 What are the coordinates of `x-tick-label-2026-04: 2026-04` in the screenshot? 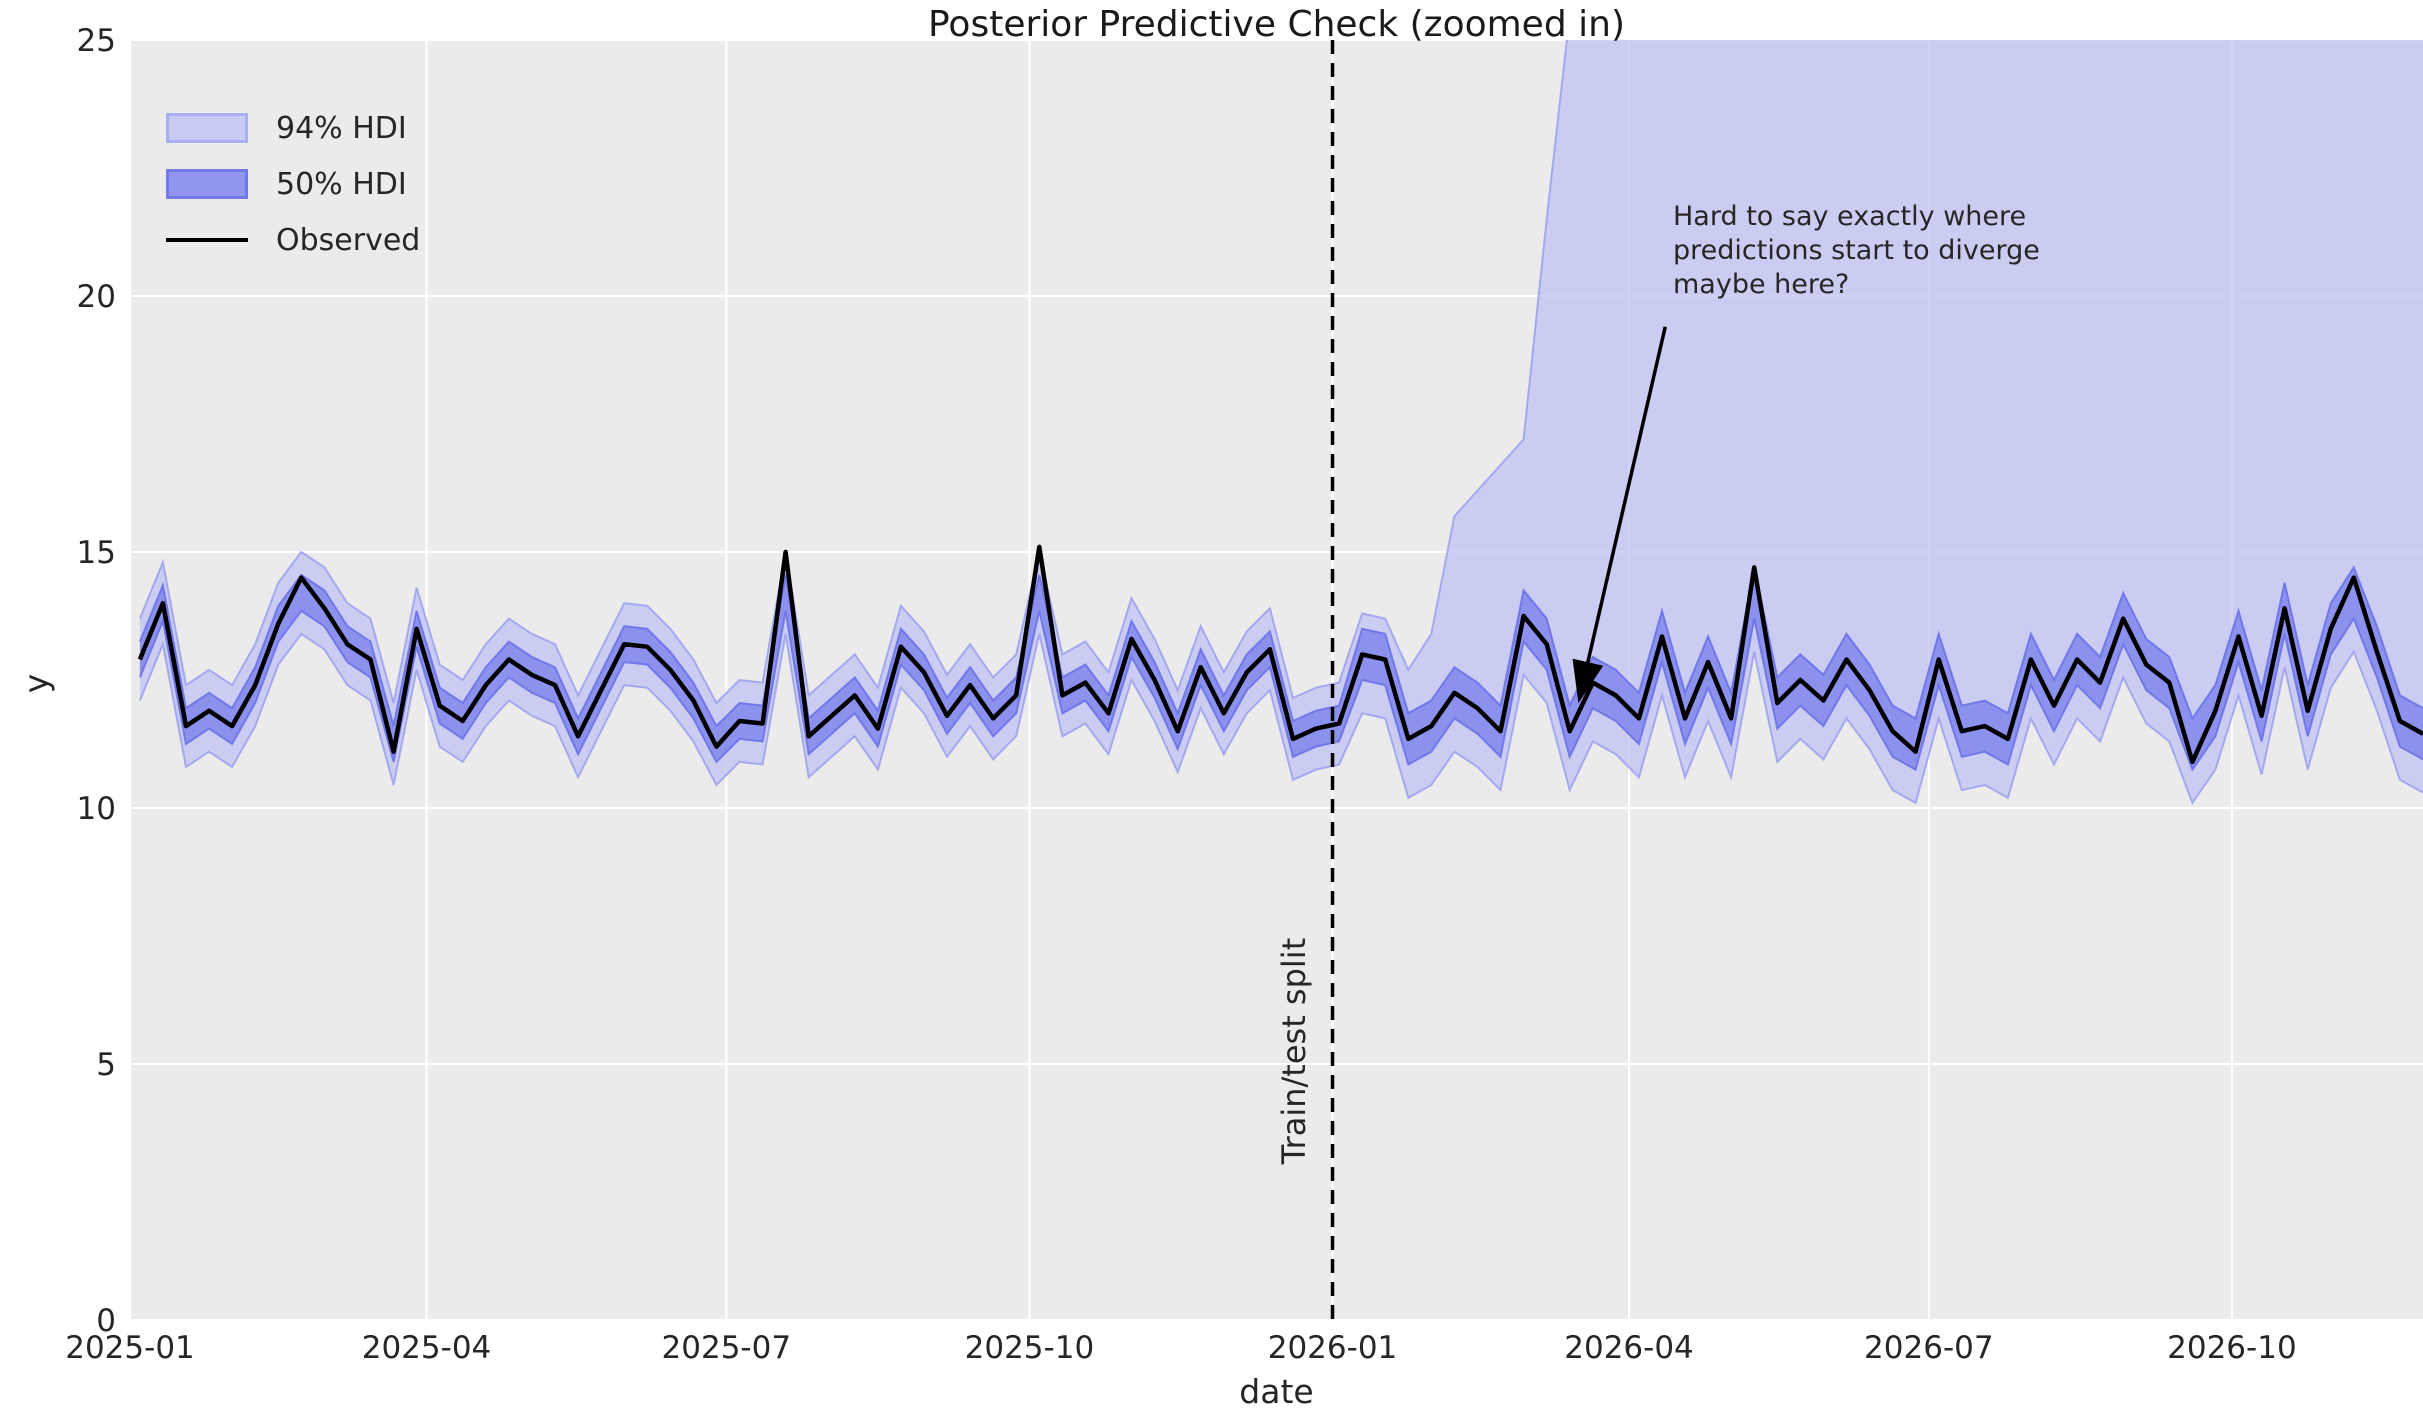 It's located at (1629, 1348).